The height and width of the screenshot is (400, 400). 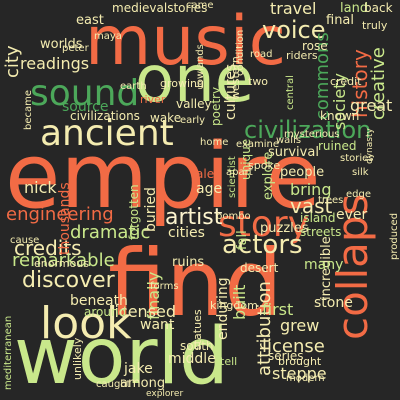 What do you see at coordinates (68, 280) in the screenshot?
I see `word: discover` at bounding box center [68, 280].